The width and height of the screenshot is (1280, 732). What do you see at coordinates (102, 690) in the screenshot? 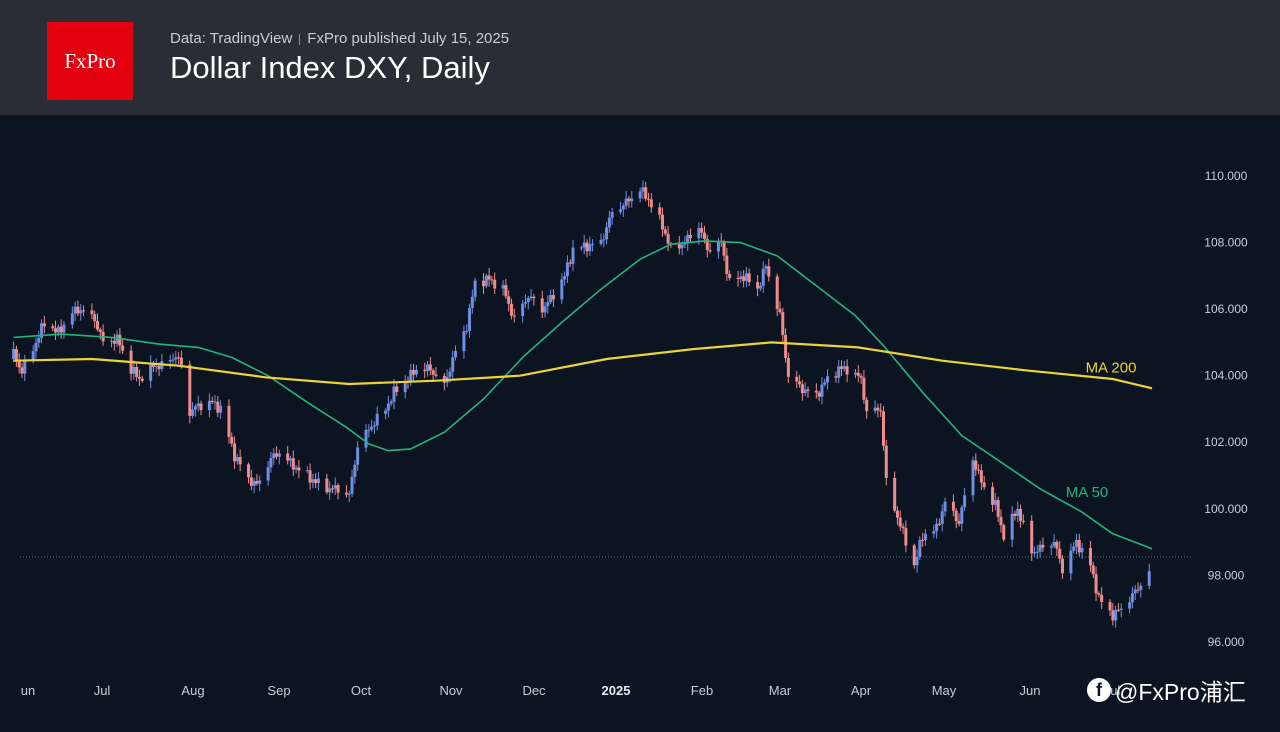
I see `x-tick-label: Jul` at bounding box center [102, 690].